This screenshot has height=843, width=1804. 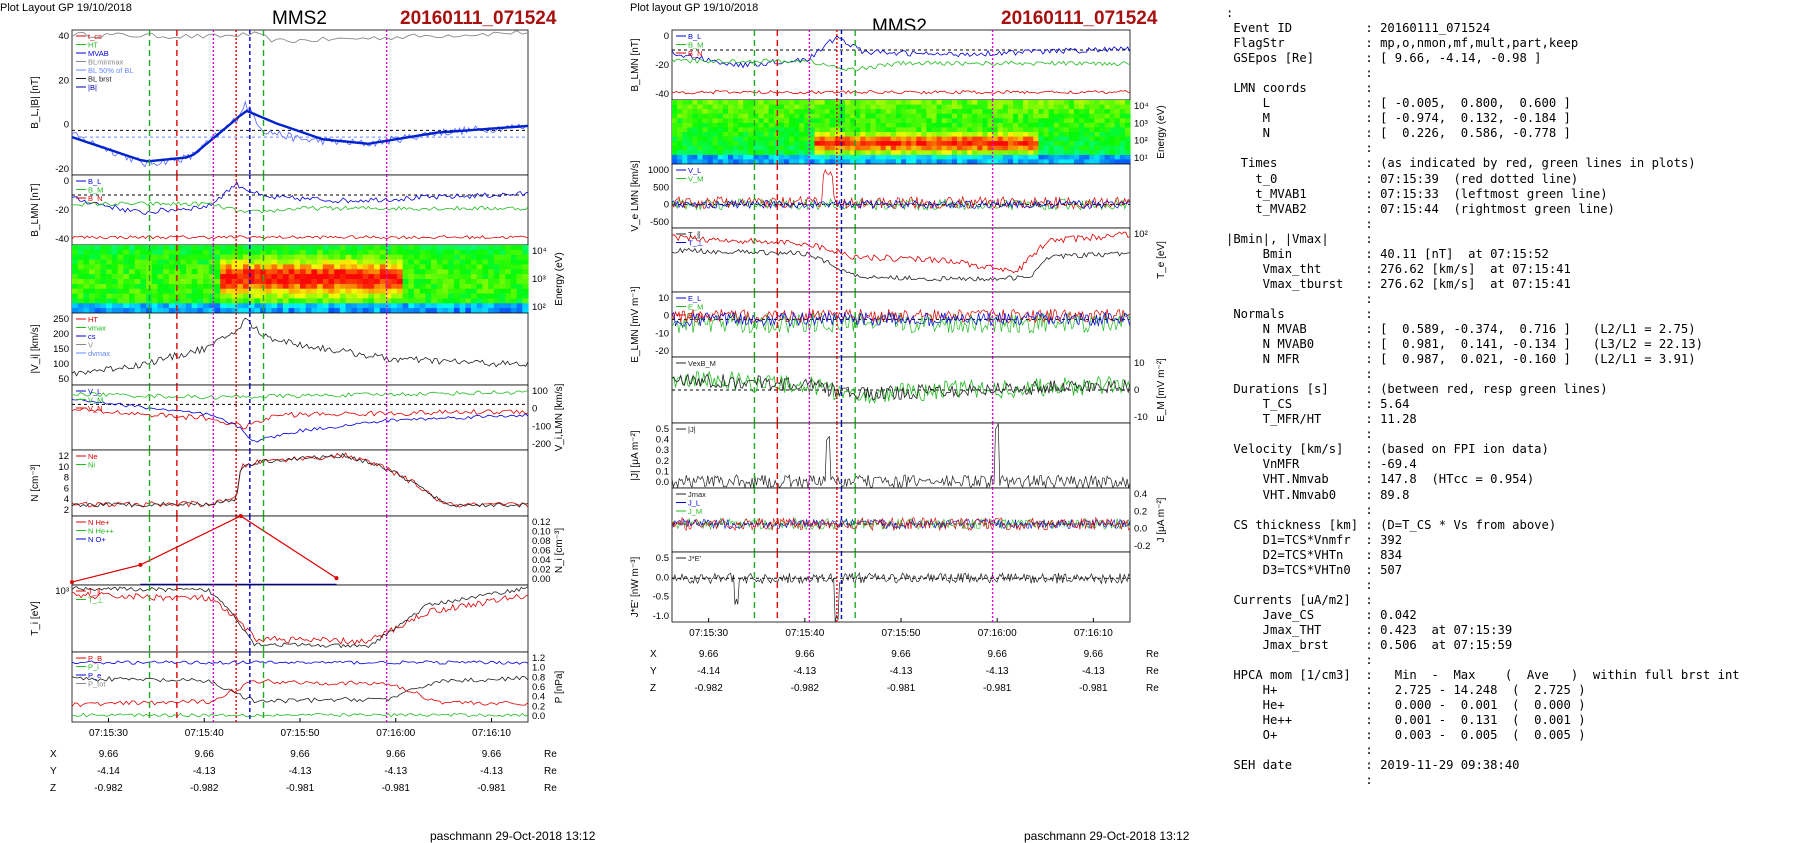 I want to click on y-tick-label: 1000, so click(x=658, y=170).